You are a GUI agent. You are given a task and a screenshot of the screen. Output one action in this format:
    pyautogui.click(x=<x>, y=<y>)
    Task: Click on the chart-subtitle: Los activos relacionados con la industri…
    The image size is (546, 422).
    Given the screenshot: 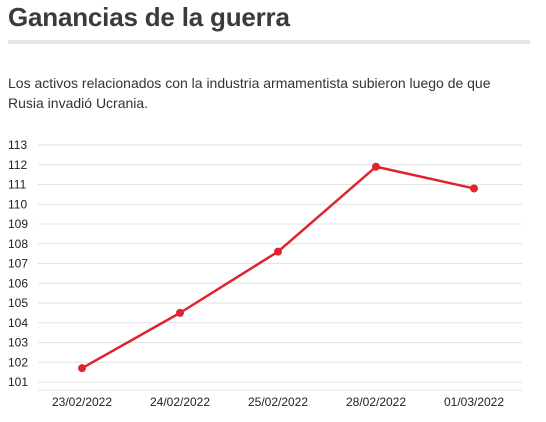 What is the action you would take?
    pyautogui.click(x=249, y=93)
    